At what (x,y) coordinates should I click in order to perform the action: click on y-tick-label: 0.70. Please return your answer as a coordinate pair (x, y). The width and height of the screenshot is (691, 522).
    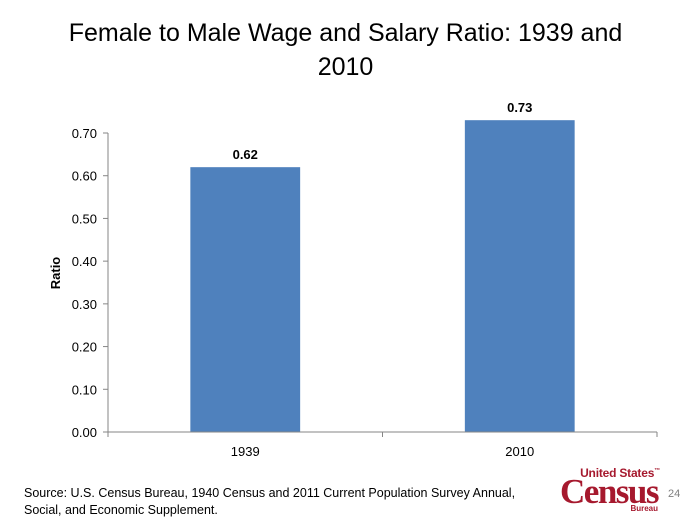
    Looking at the image, I should click on (84, 133).